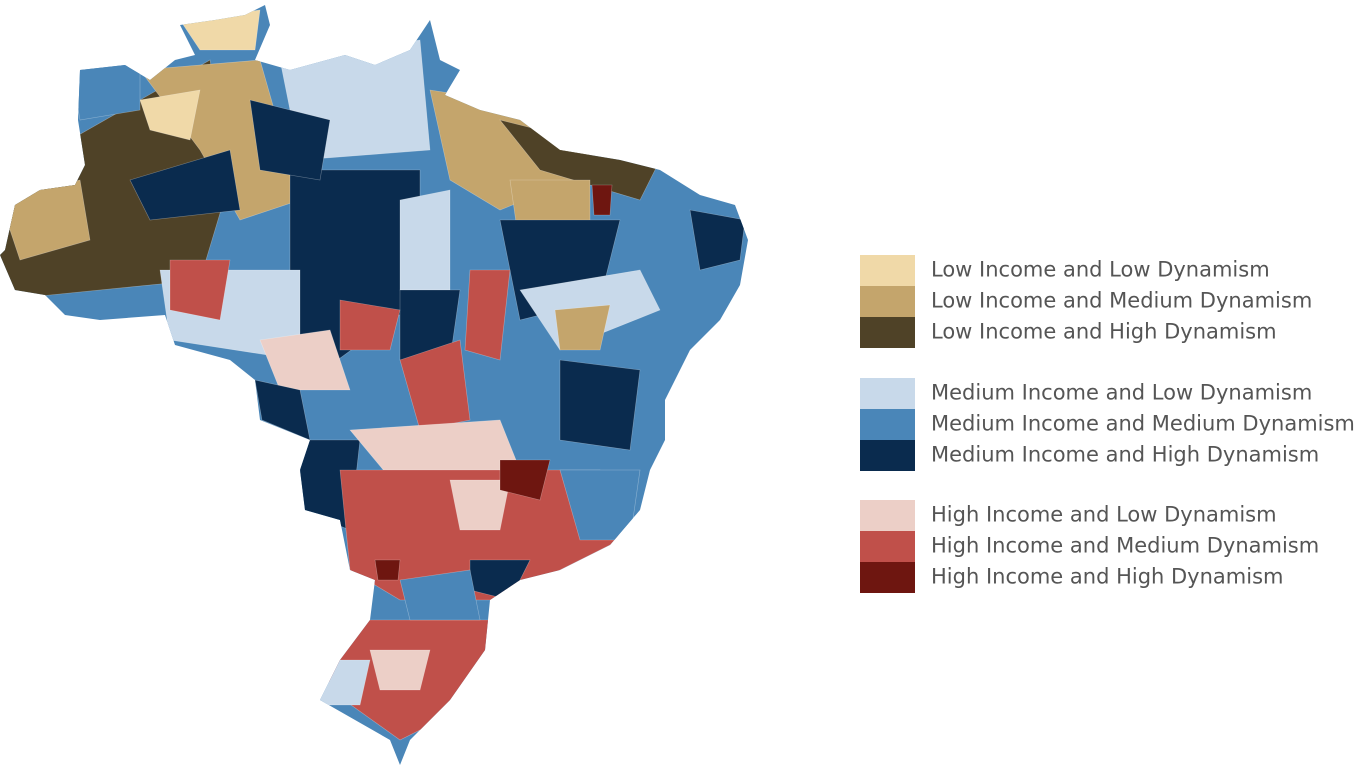 This screenshot has height=774, width=1357. Describe the element at coordinates (1104, 332) in the screenshot. I see `legend-label: Low Income and High Dynamism` at that location.